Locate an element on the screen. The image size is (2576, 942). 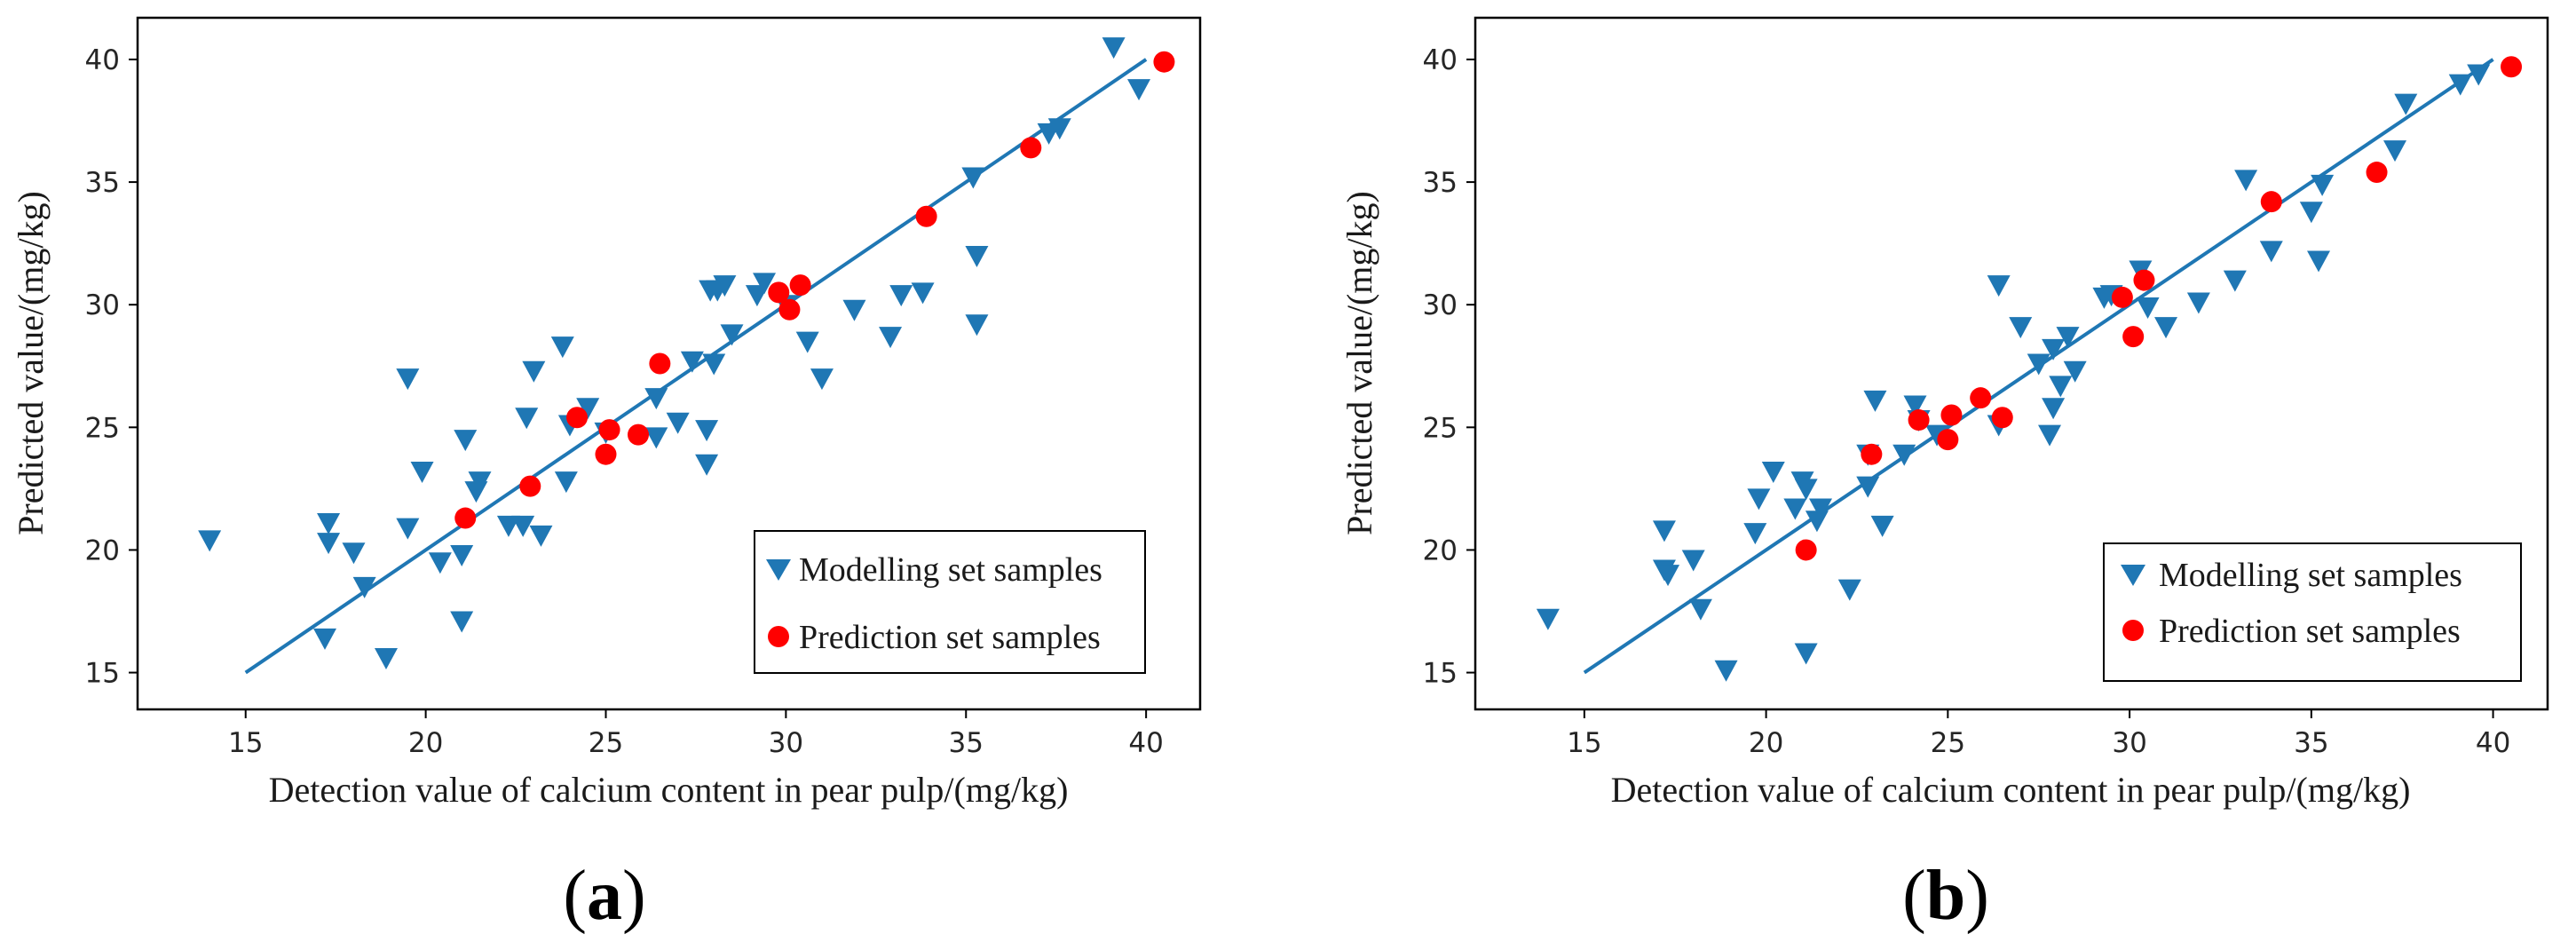
y-axis-label-a: Predicted value/(mg/kg) is located at coordinates (31, 363).